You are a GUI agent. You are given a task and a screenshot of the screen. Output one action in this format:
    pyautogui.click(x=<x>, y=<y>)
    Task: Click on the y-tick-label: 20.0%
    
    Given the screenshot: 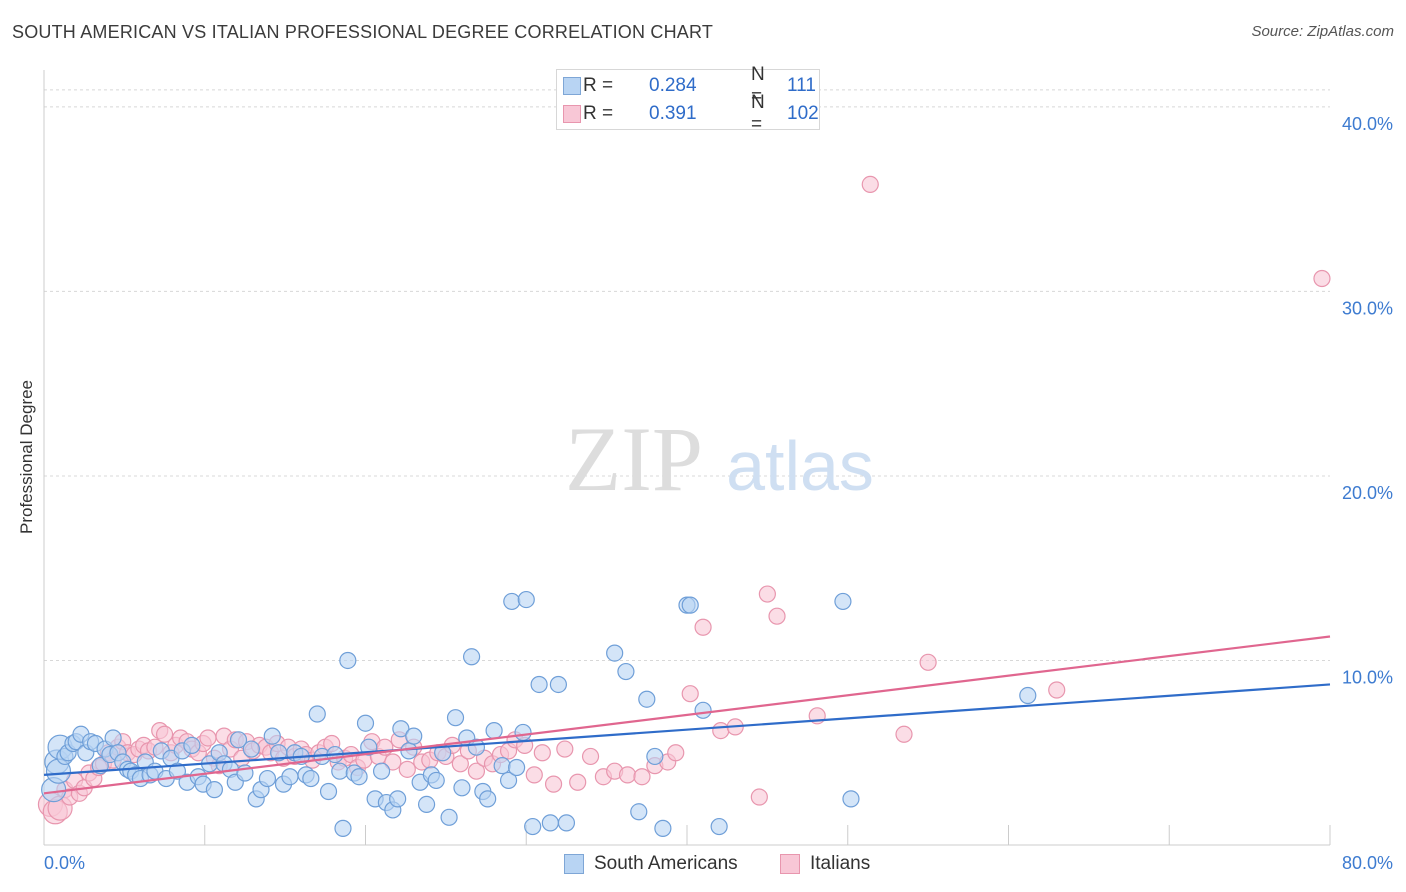 What is the action you would take?
    pyautogui.click(x=1367, y=493)
    